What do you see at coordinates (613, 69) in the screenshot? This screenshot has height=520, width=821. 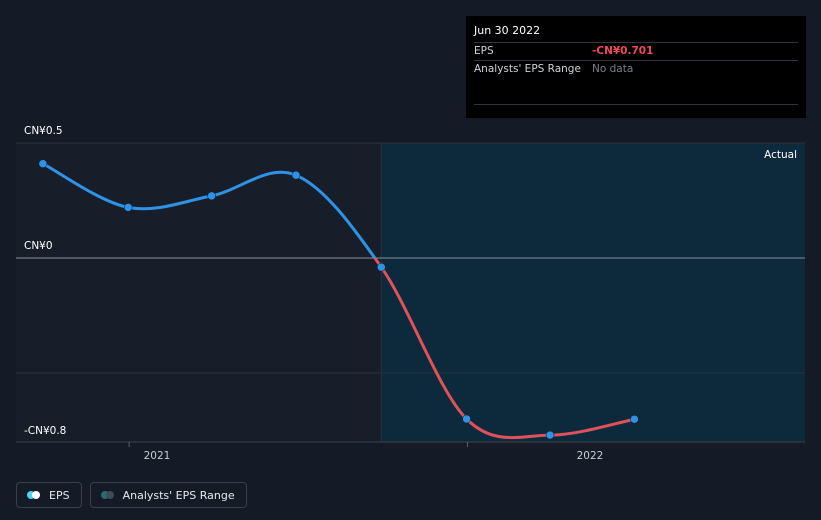 I see `tooltip-range-value: No data` at bounding box center [613, 69].